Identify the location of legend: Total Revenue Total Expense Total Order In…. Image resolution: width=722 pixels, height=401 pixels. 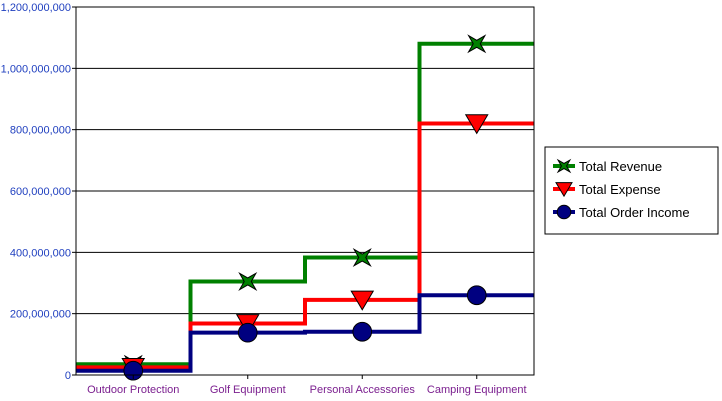
(631, 190).